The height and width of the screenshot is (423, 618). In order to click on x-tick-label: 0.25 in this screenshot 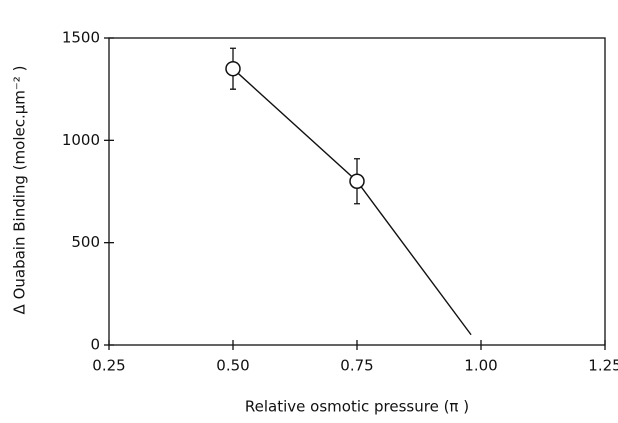, I will do `click(108, 366)`.